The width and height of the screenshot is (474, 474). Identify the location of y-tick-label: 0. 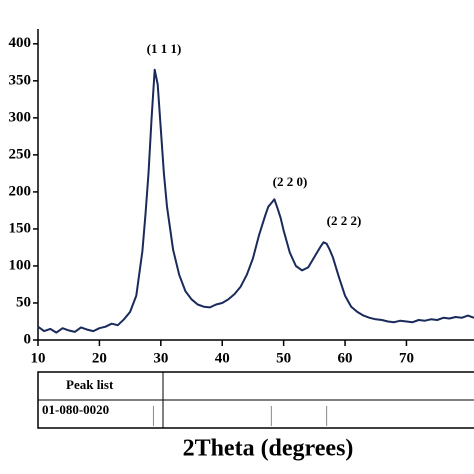
(28, 339).